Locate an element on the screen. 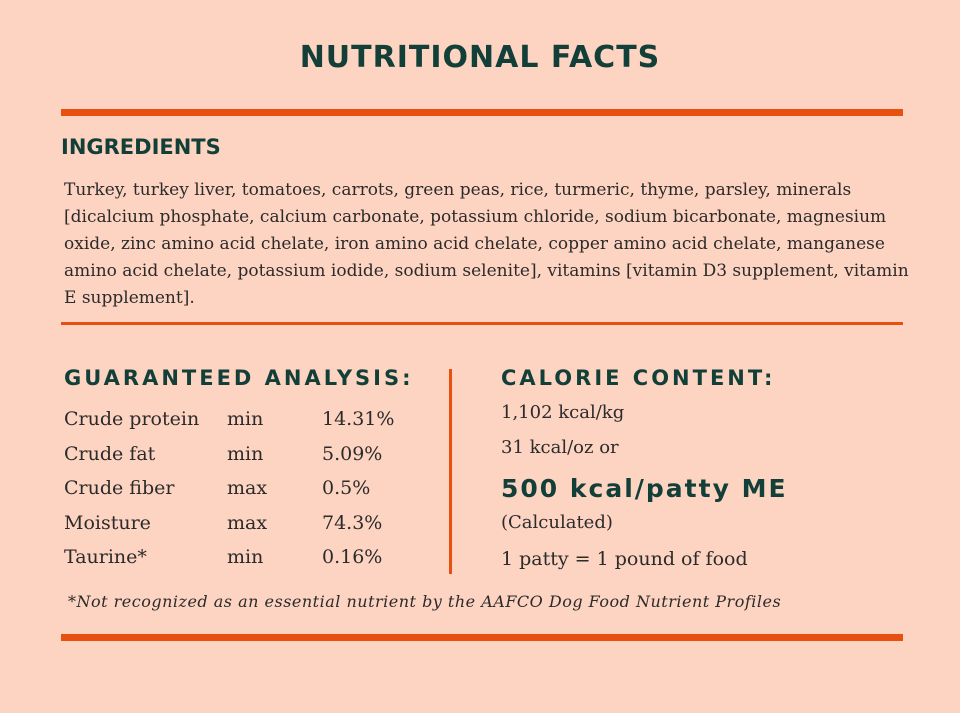 The image size is (960, 713). patty: 1 patty = 1 pound of food is located at coordinates (624, 559).